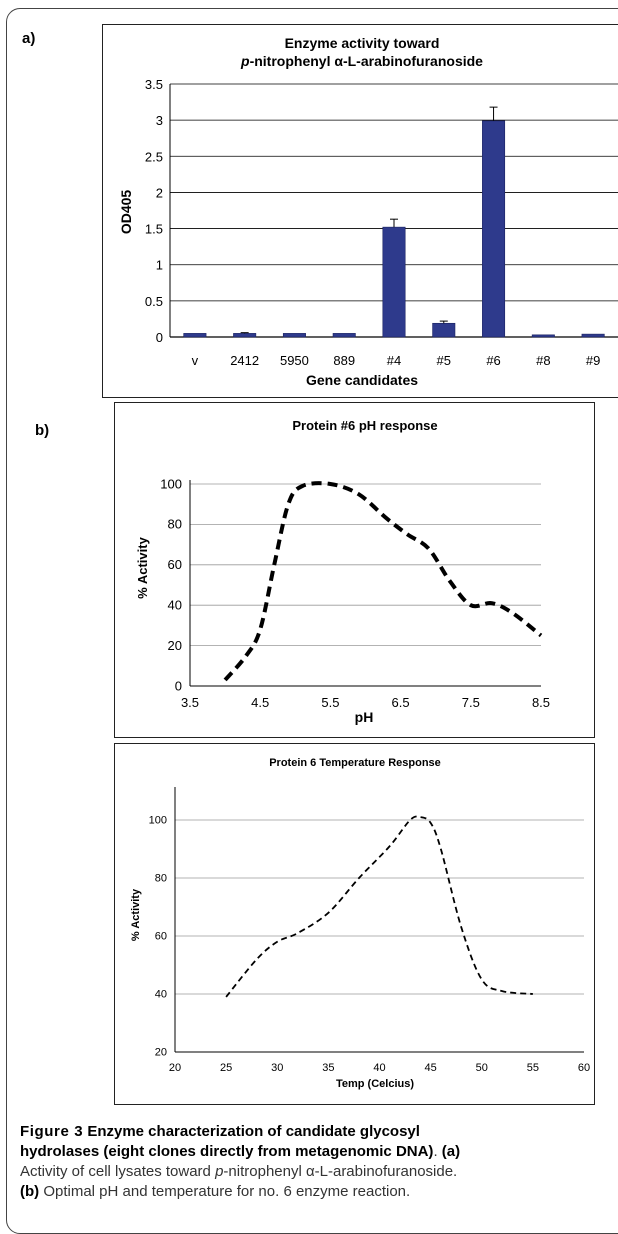  What do you see at coordinates (154, 229) in the screenshot?
I see `y-tick-label: 1.5` at bounding box center [154, 229].